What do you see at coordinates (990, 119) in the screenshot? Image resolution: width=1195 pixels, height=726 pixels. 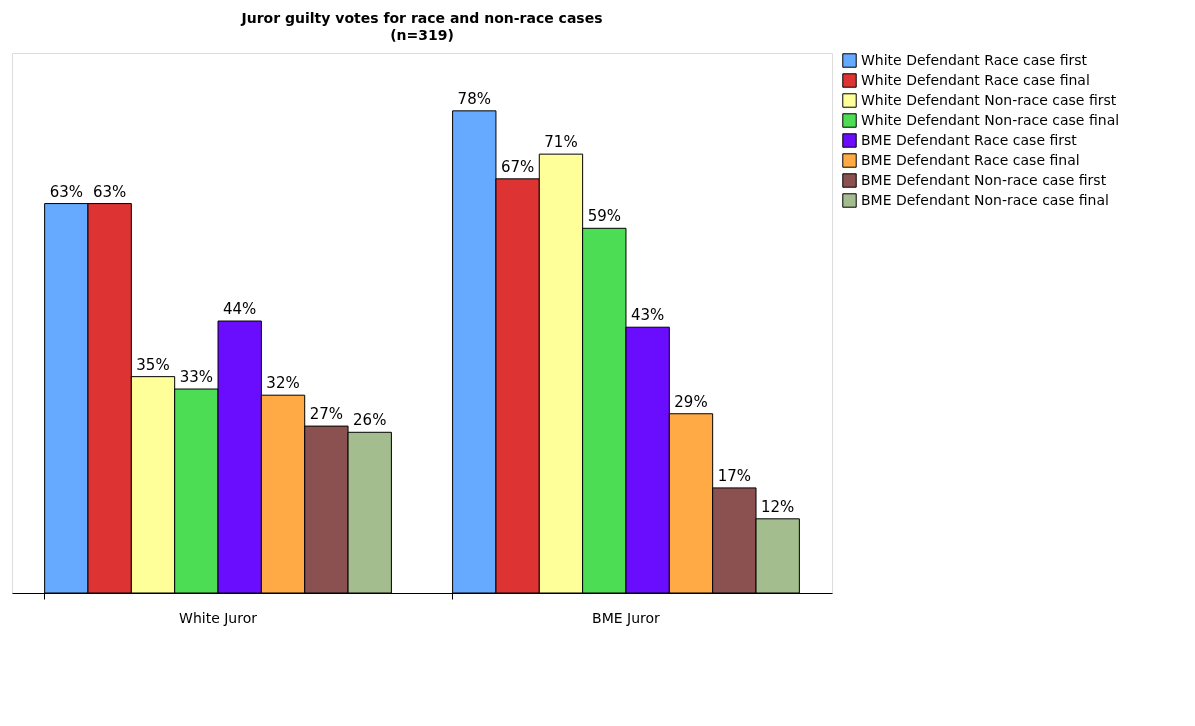 I see `legend-label: White Defendant Non-race case final` at bounding box center [990, 119].